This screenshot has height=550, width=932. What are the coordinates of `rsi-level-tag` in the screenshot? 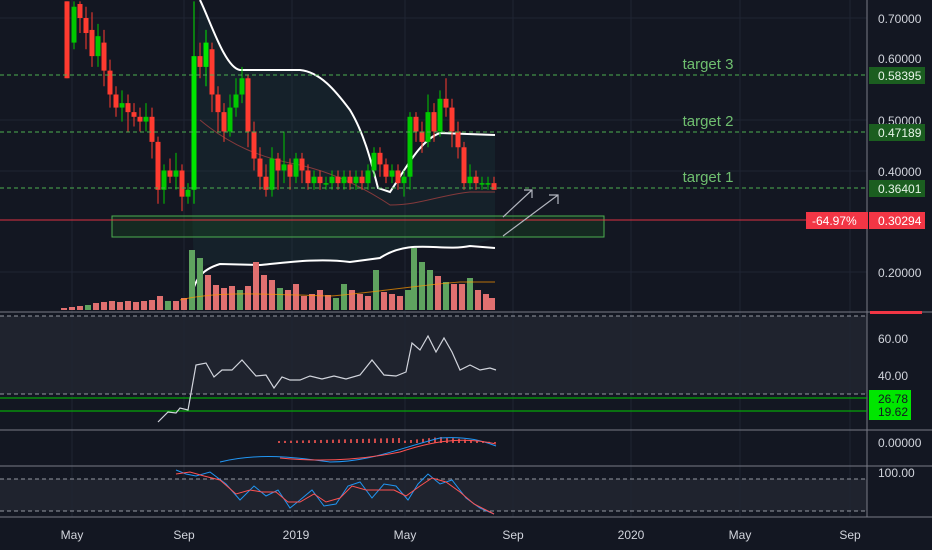 It's located at (890, 411).